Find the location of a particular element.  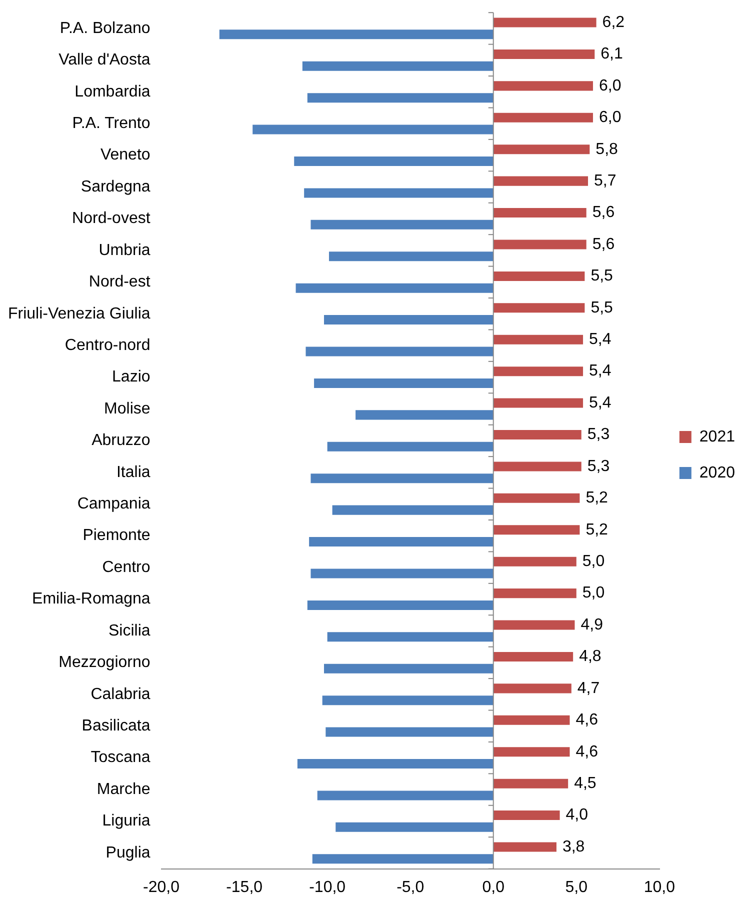

data-label: 4,0 is located at coordinates (577, 815).